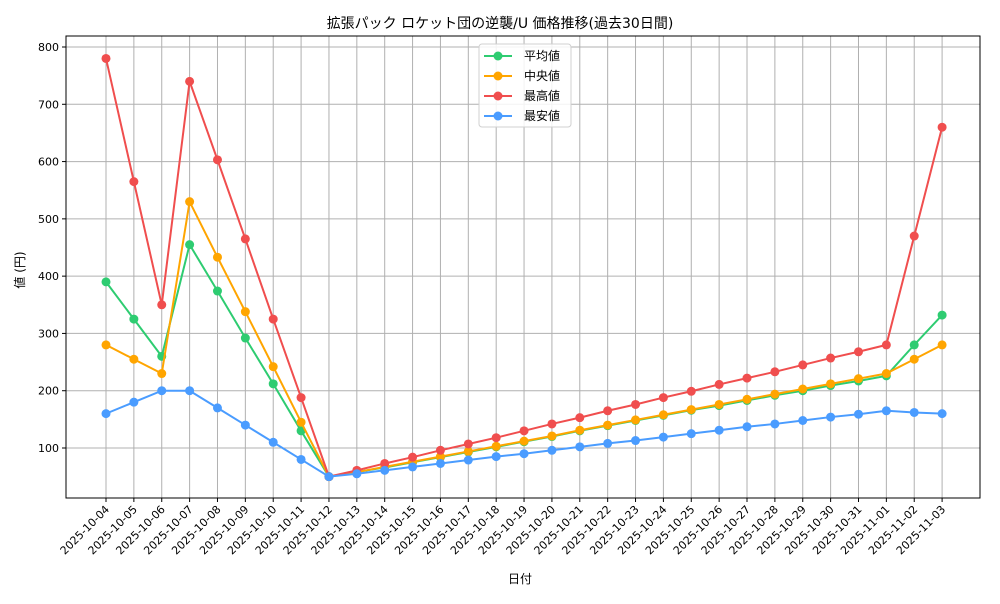  I want to click on y-tick-label: 200, so click(48, 391).